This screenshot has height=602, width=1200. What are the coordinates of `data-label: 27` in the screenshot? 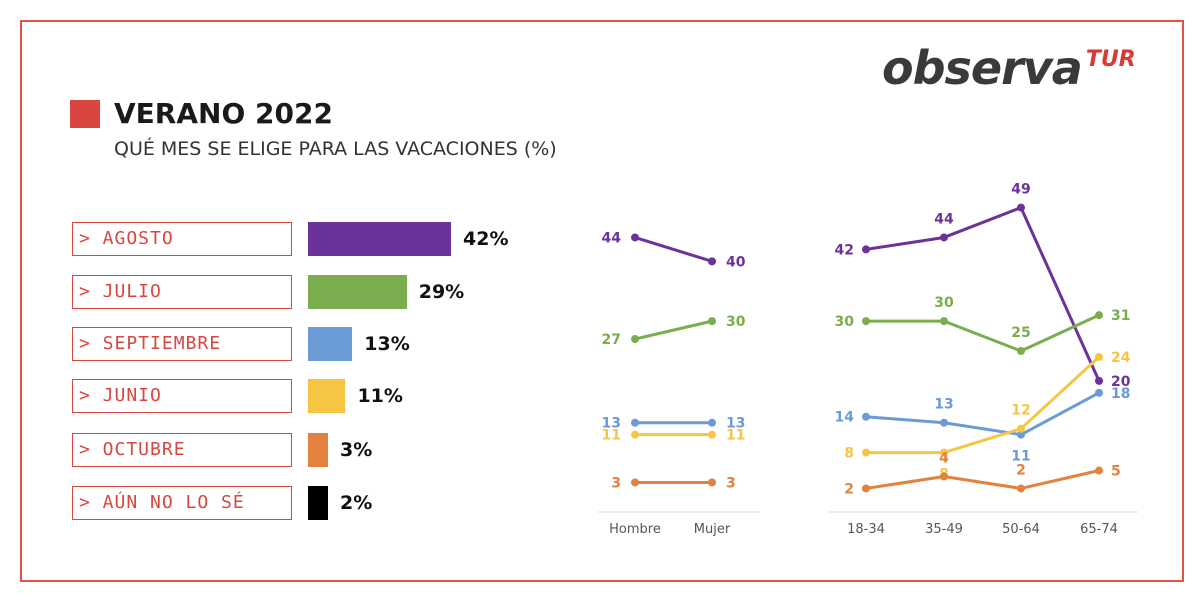 It's located at (611, 340).